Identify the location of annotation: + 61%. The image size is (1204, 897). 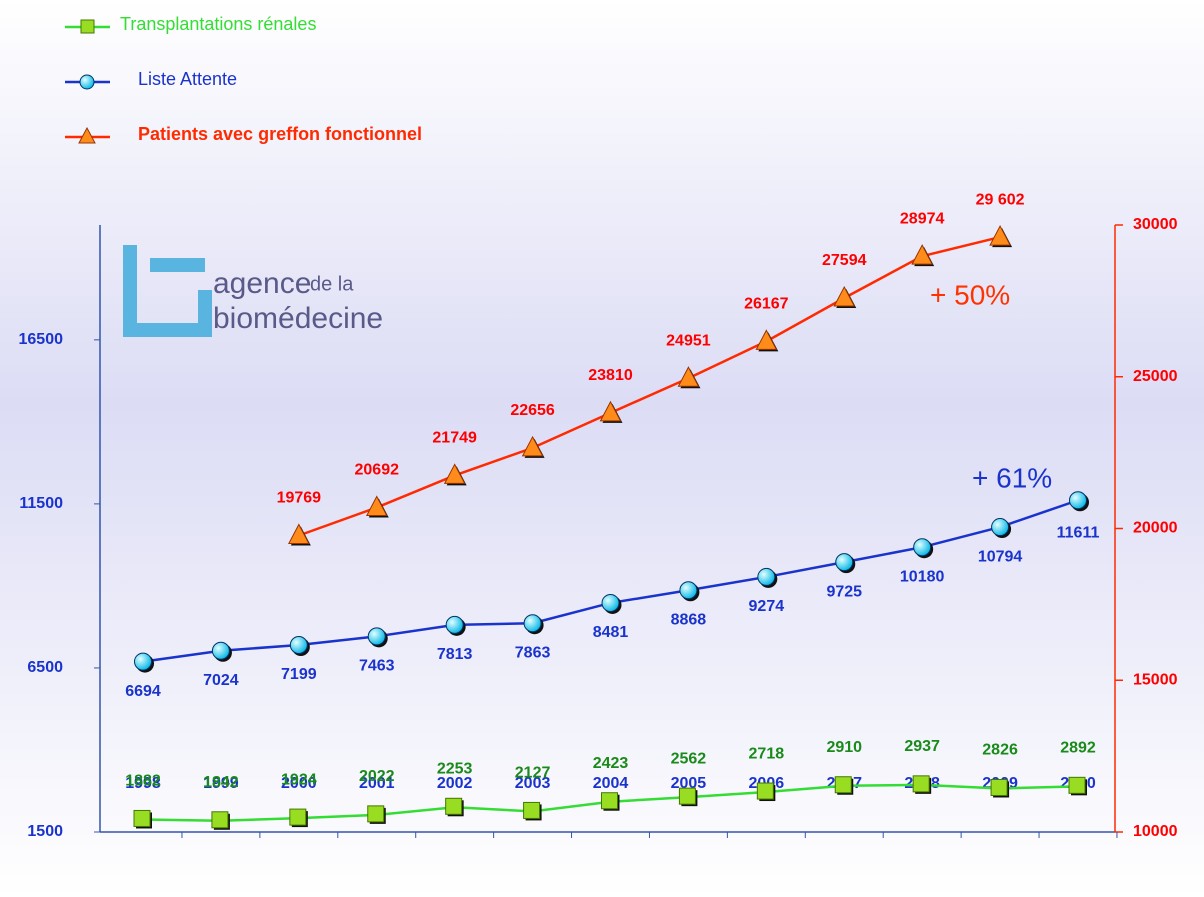
(1012, 477).